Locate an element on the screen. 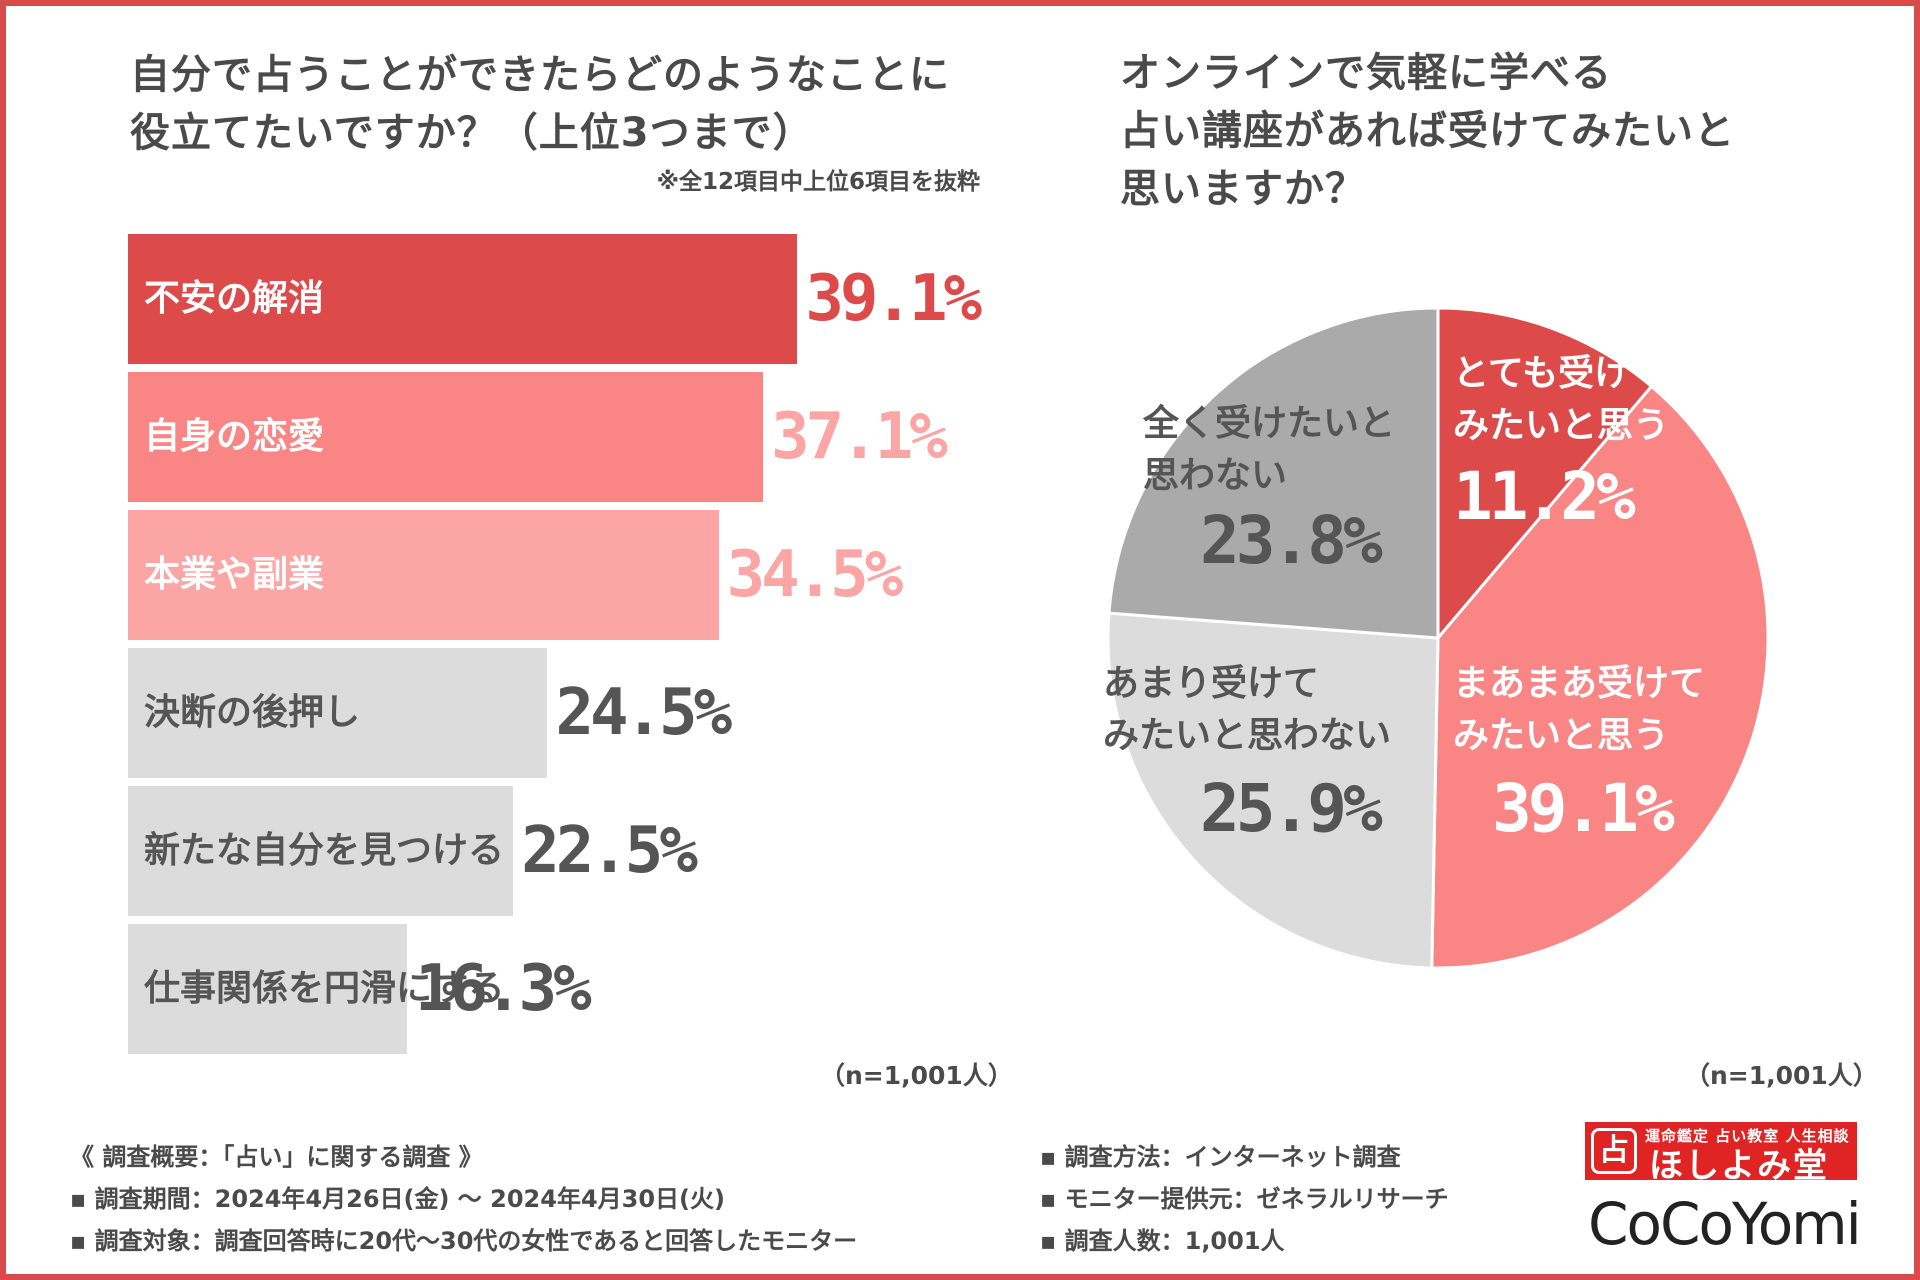 This screenshot has height=1280, width=1920. bar-label-1: 不安の解消 is located at coordinates (234, 298).